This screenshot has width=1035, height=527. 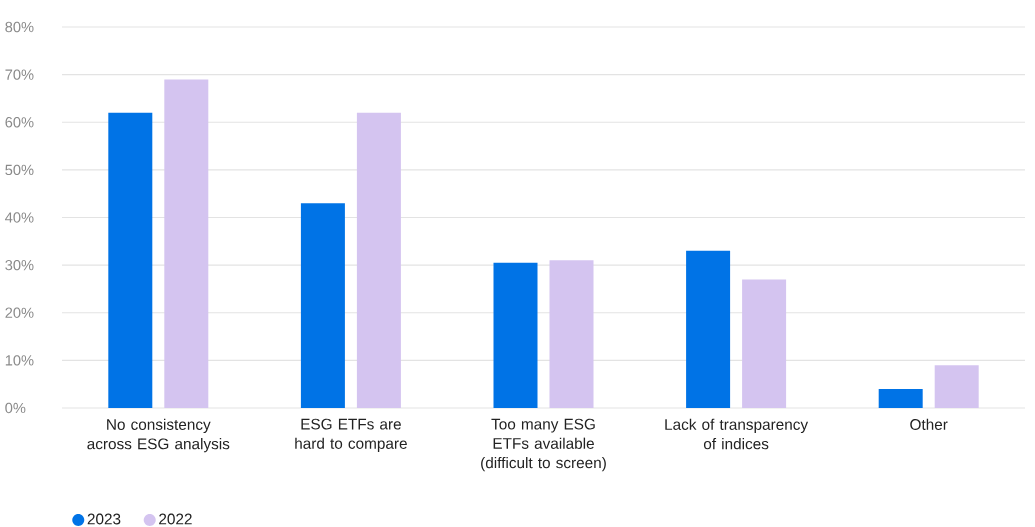 I want to click on legend-label: 2022, so click(x=175, y=519).